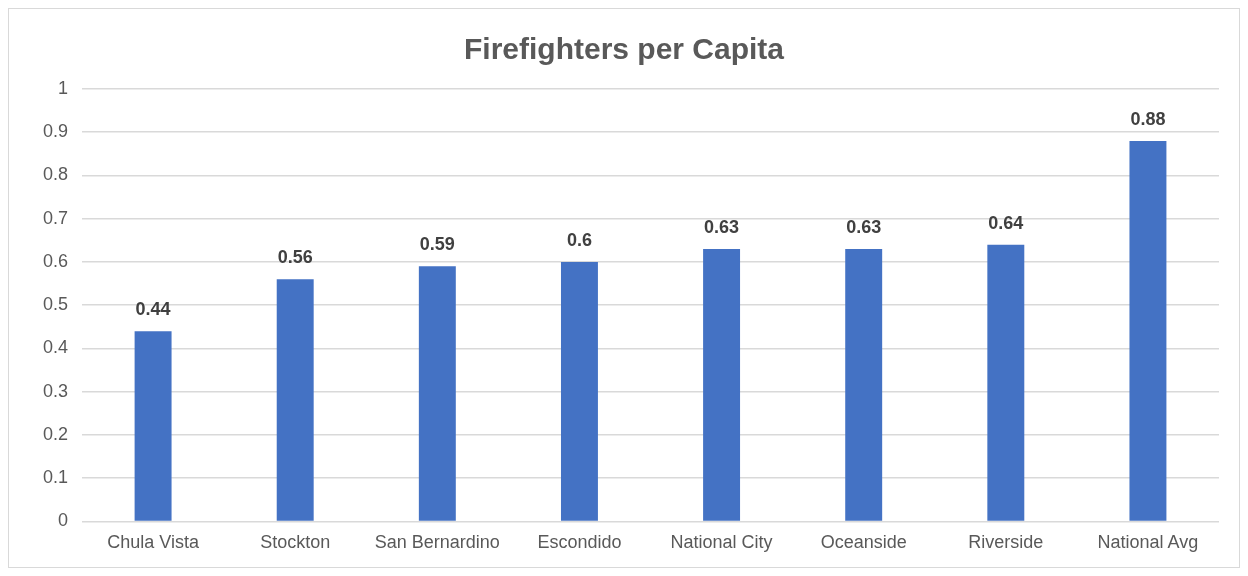  What do you see at coordinates (1006, 222) in the screenshot?
I see `data-label: 0.64` at bounding box center [1006, 222].